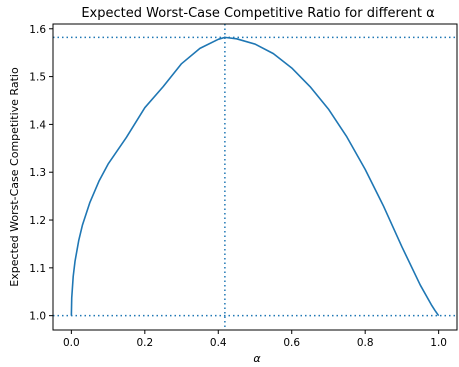 This screenshot has width=459, height=367. Describe the element at coordinates (438, 343) in the screenshot. I see `x-tick-label: 1.0` at that location.